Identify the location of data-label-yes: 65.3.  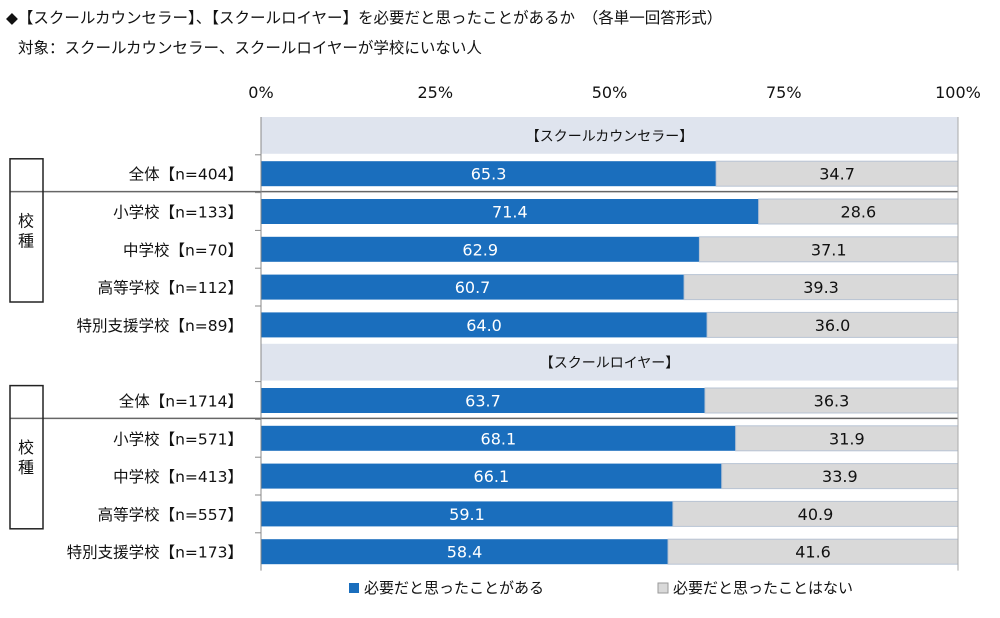
(489, 174).